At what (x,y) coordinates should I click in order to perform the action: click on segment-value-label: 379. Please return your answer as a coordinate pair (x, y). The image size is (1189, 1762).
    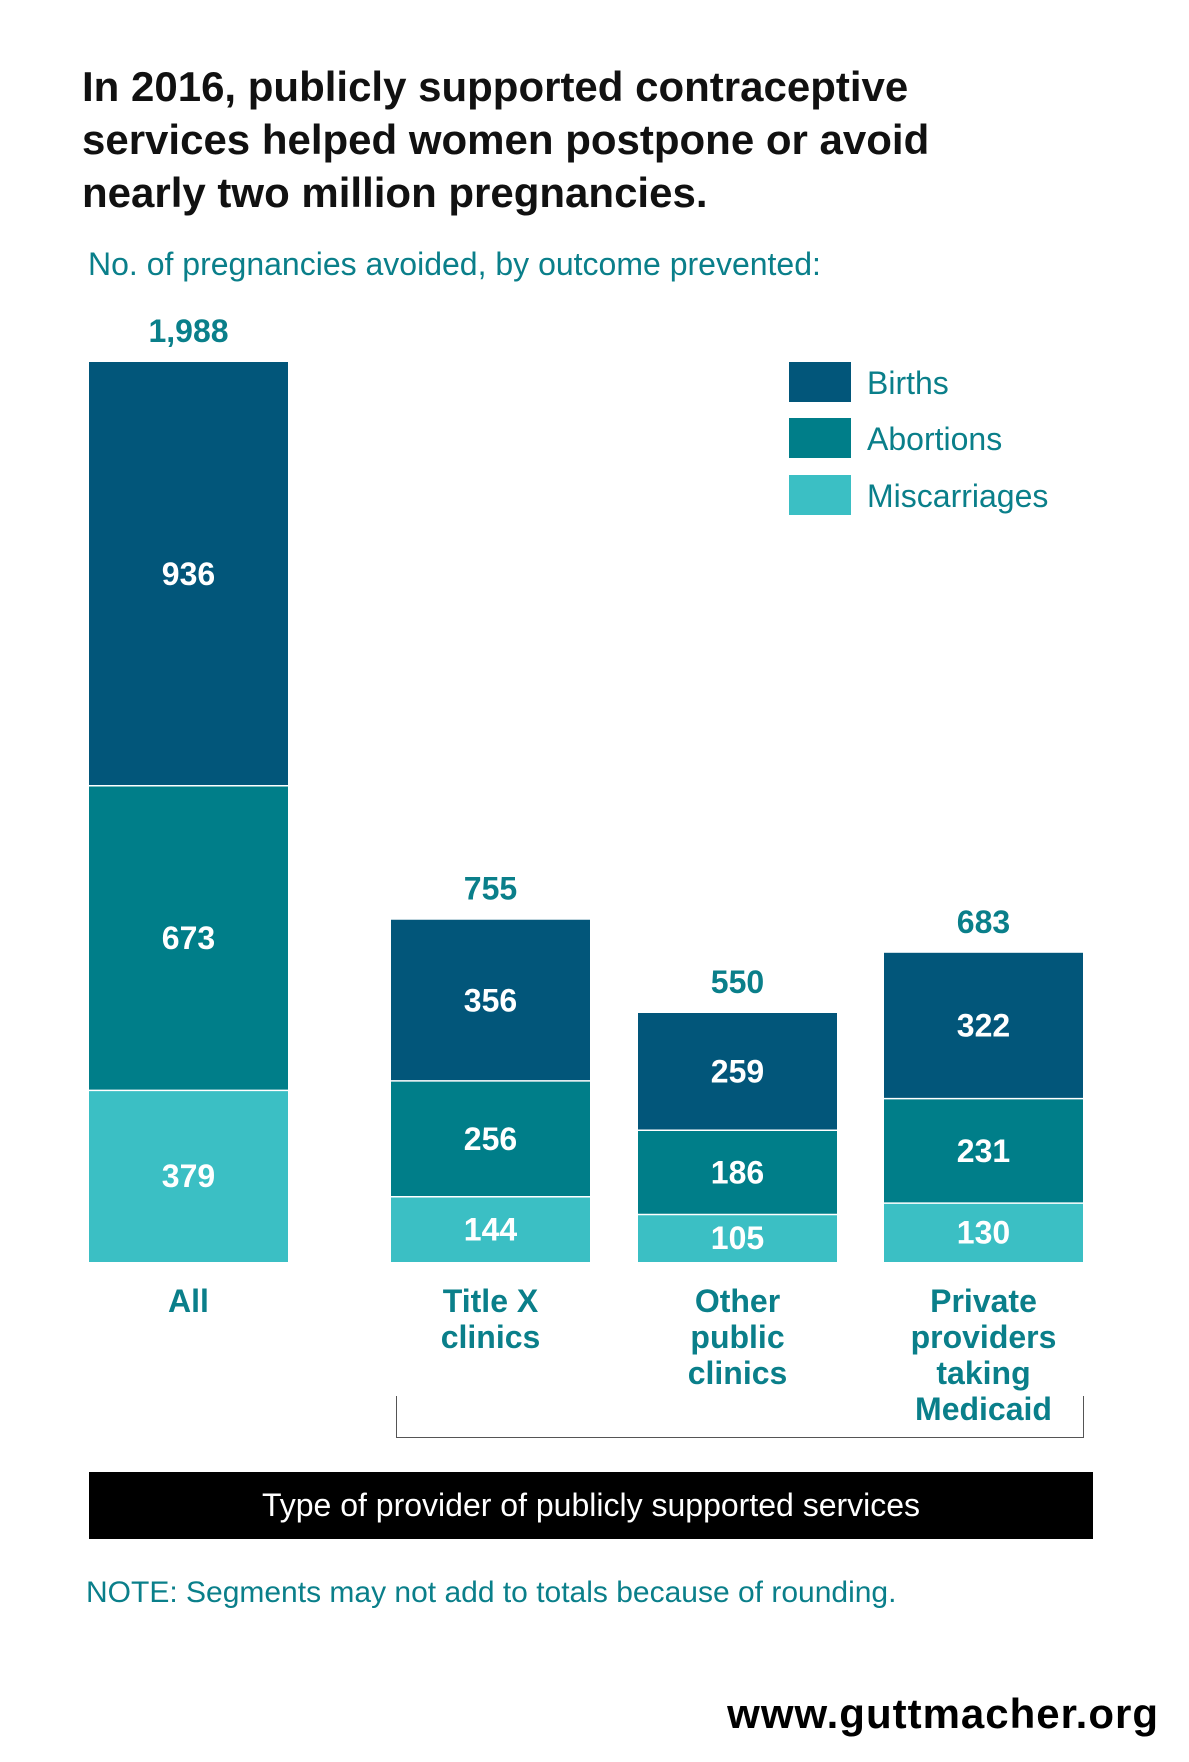
    Looking at the image, I should click on (188, 1176).